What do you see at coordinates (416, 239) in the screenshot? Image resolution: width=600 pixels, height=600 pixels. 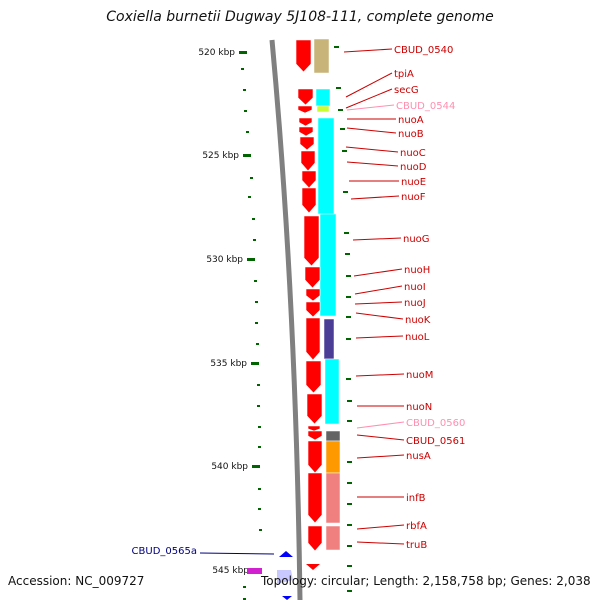 I see `gene-label: nuoG` at bounding box center [416, 239].